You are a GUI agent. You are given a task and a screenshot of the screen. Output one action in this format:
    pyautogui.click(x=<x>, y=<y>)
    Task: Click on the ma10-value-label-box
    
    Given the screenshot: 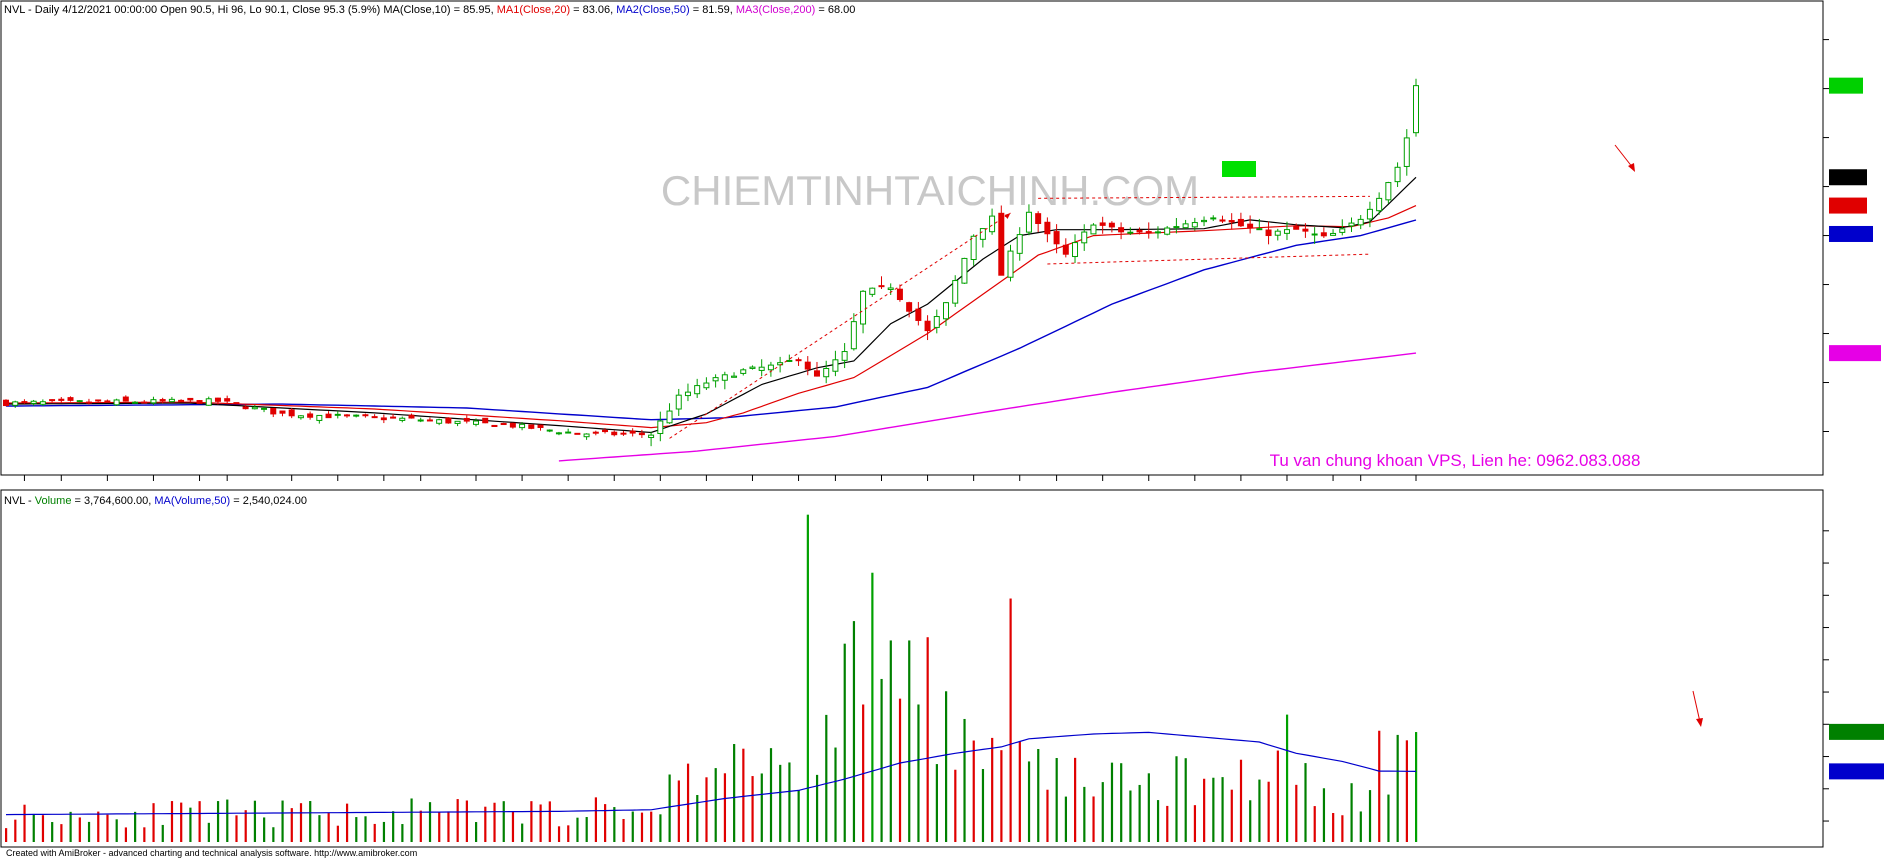 What is the action you would take?
    pyautogui.click(x=1848, y=177)
    